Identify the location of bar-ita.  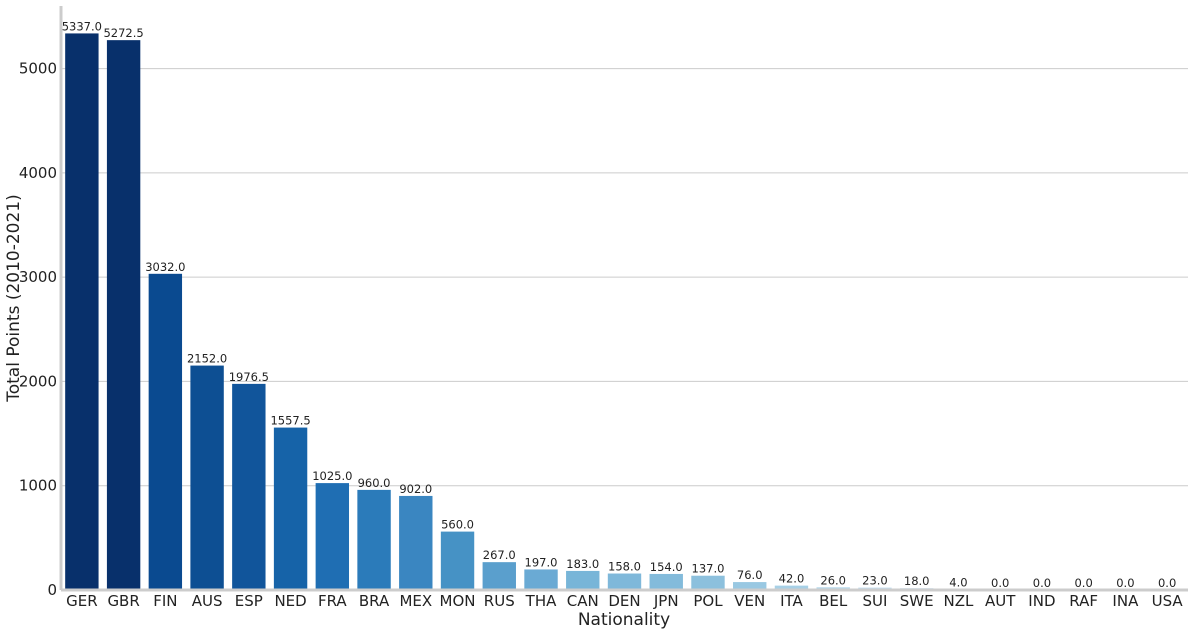
(791, 587).